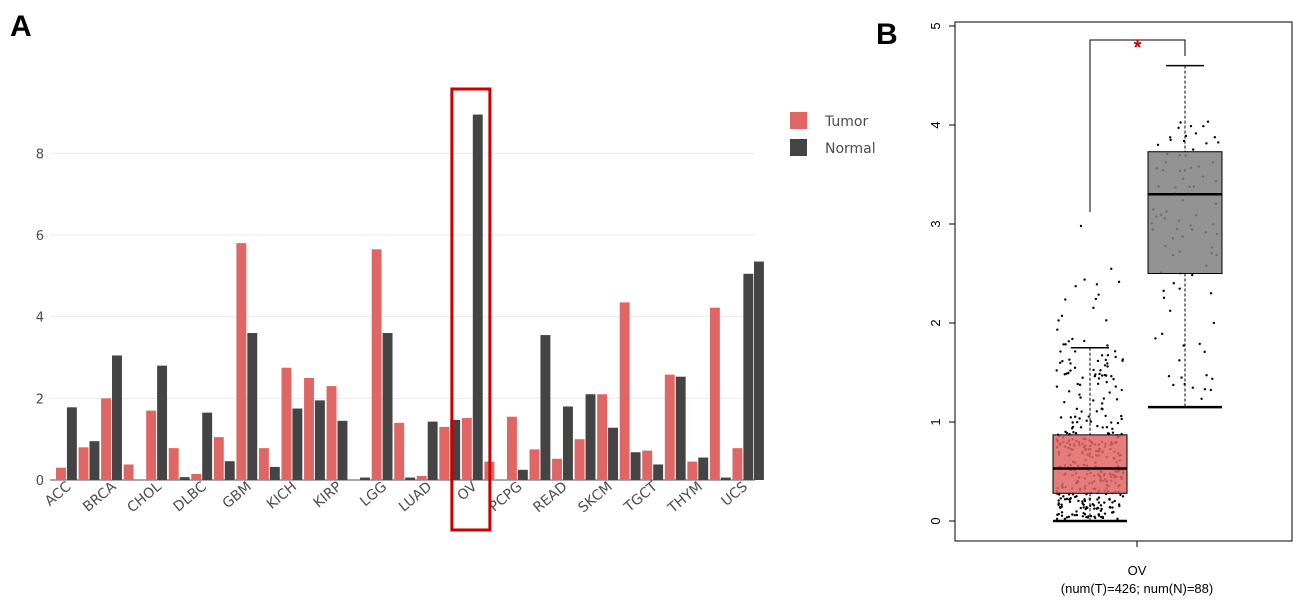 The width and height of the screenshot is (1293, 603). What do you see at coordinates (241, 361) in the screenshot?
I see `bar-tumor-gbm` at bounding box center [241, 361].